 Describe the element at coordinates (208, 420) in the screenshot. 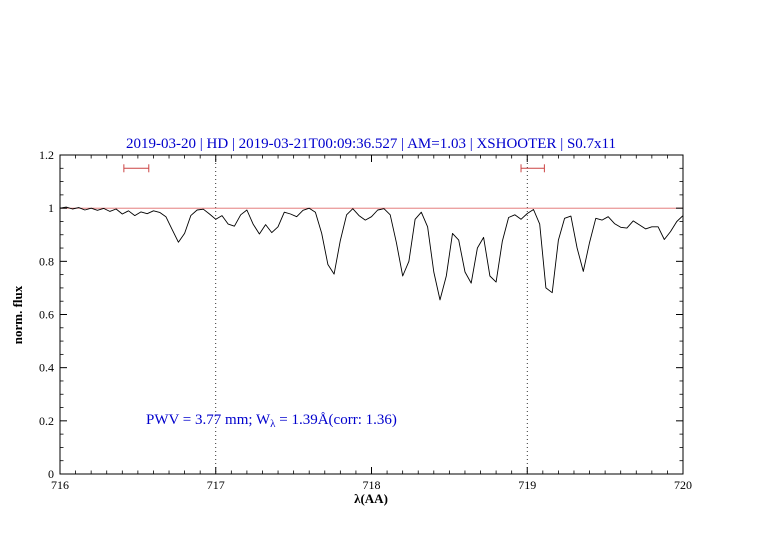

I see `pwv-annotation-pre: PWV = 3.77 mm; W` at that location.